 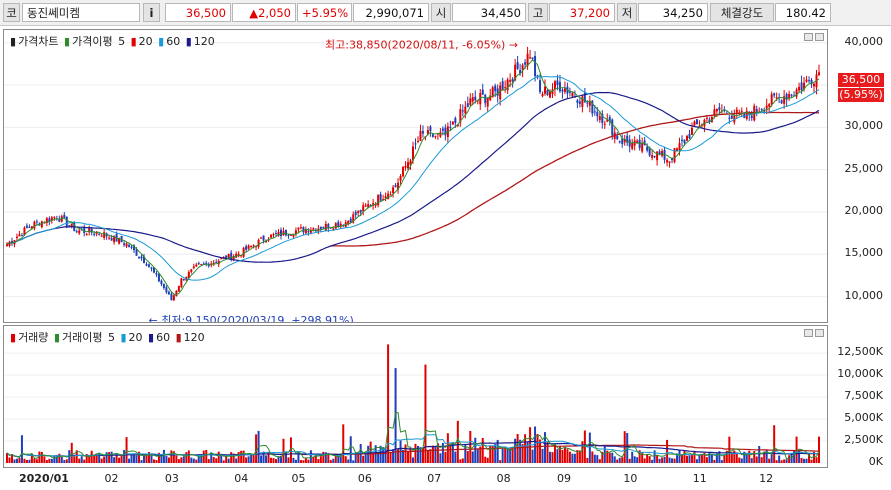 What do you see at coordinates (863, 440) in the screenshot?
I see `volume-y-tick: 2,500K` at bounding box center [863, 440].